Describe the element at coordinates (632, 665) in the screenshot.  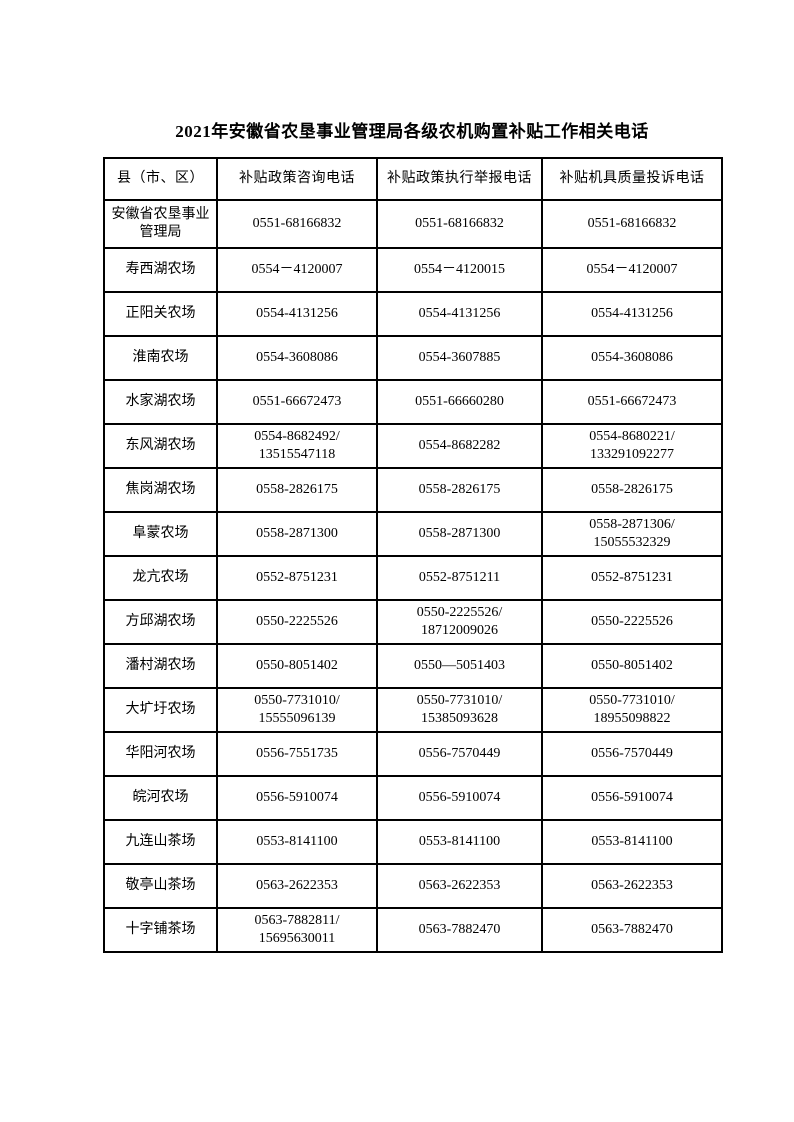
I see `complaint-phone-cell: 0550-8051402` at that location.